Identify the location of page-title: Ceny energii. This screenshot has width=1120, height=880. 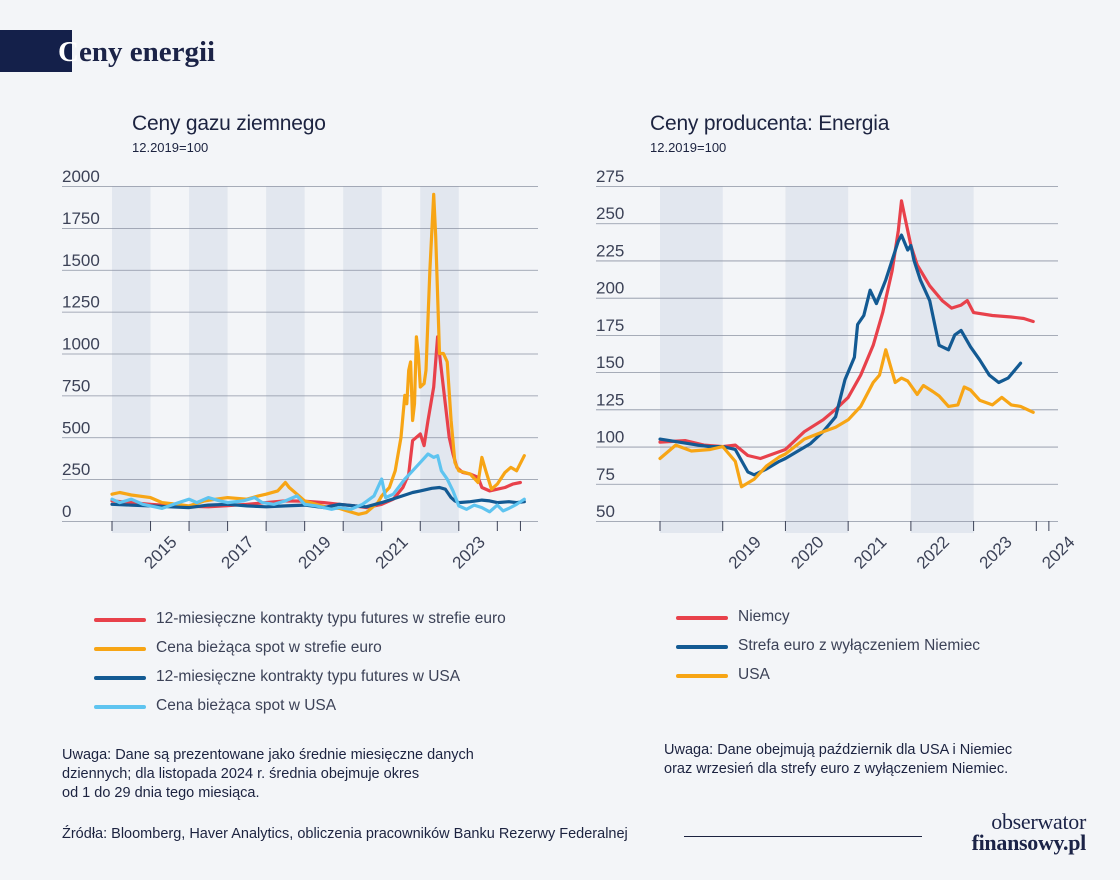
(136, 51).